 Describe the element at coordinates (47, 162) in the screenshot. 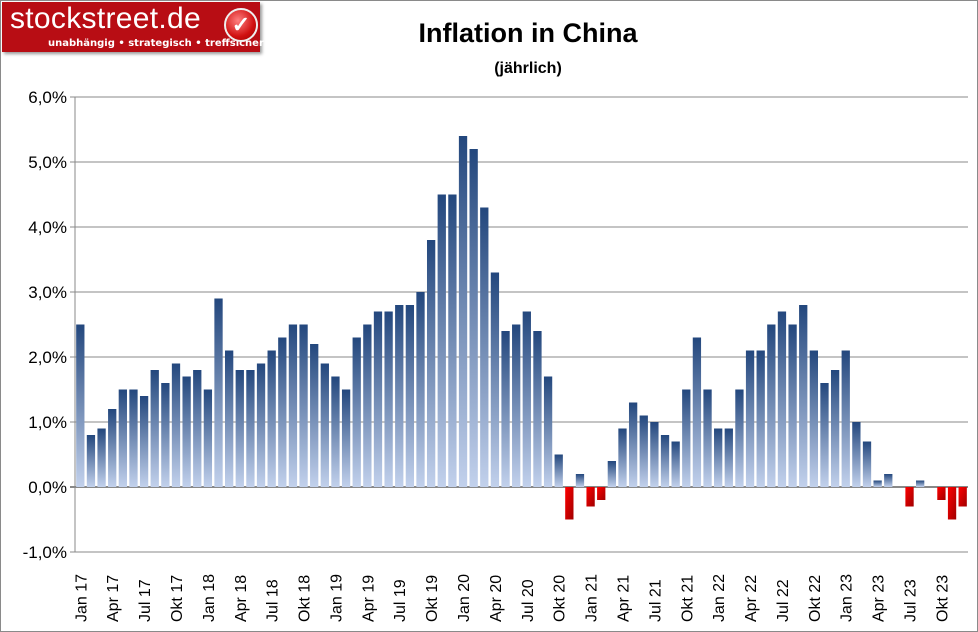

I see `y-tick-label: 5,0%` at that location.